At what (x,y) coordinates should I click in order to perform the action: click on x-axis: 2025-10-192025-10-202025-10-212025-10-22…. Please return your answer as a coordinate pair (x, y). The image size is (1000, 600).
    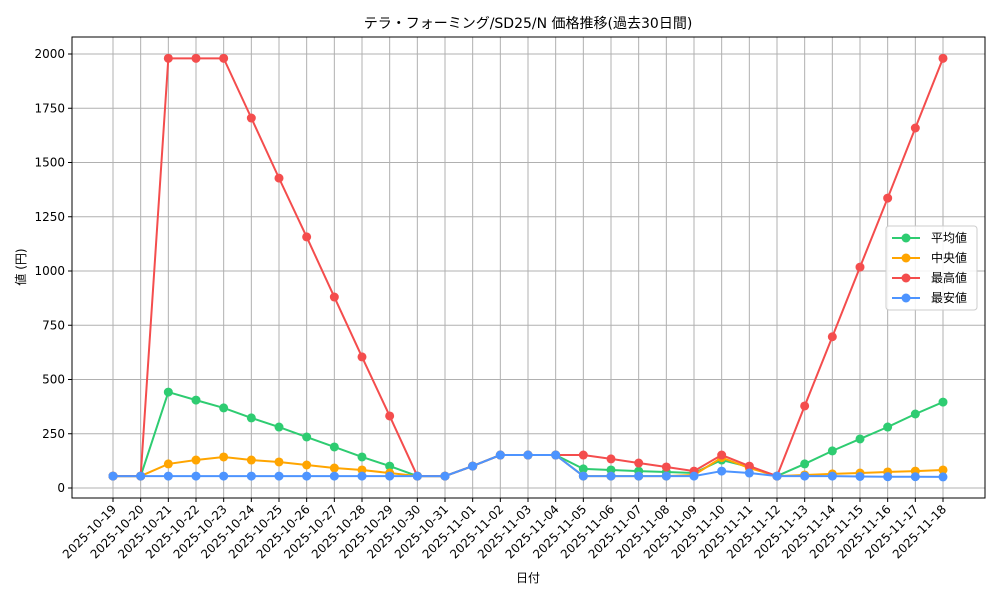
    Looking at the image, I should click on (504, 529).